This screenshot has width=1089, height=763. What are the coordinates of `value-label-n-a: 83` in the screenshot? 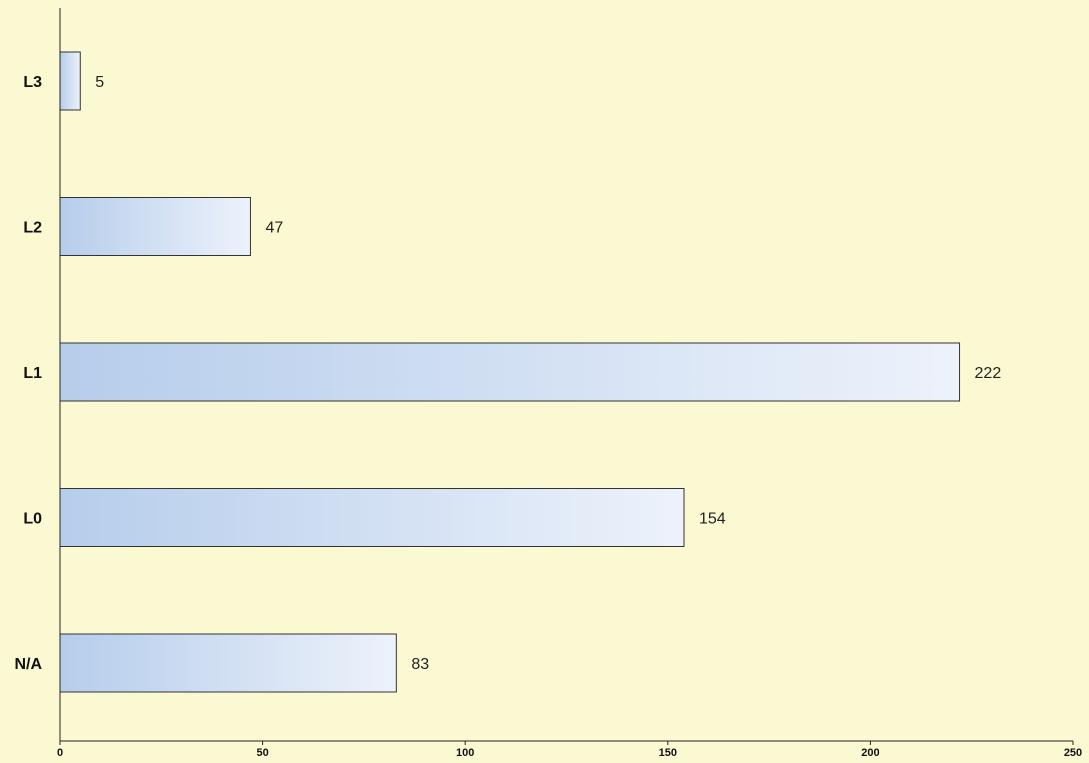 It's located at (420, 664).